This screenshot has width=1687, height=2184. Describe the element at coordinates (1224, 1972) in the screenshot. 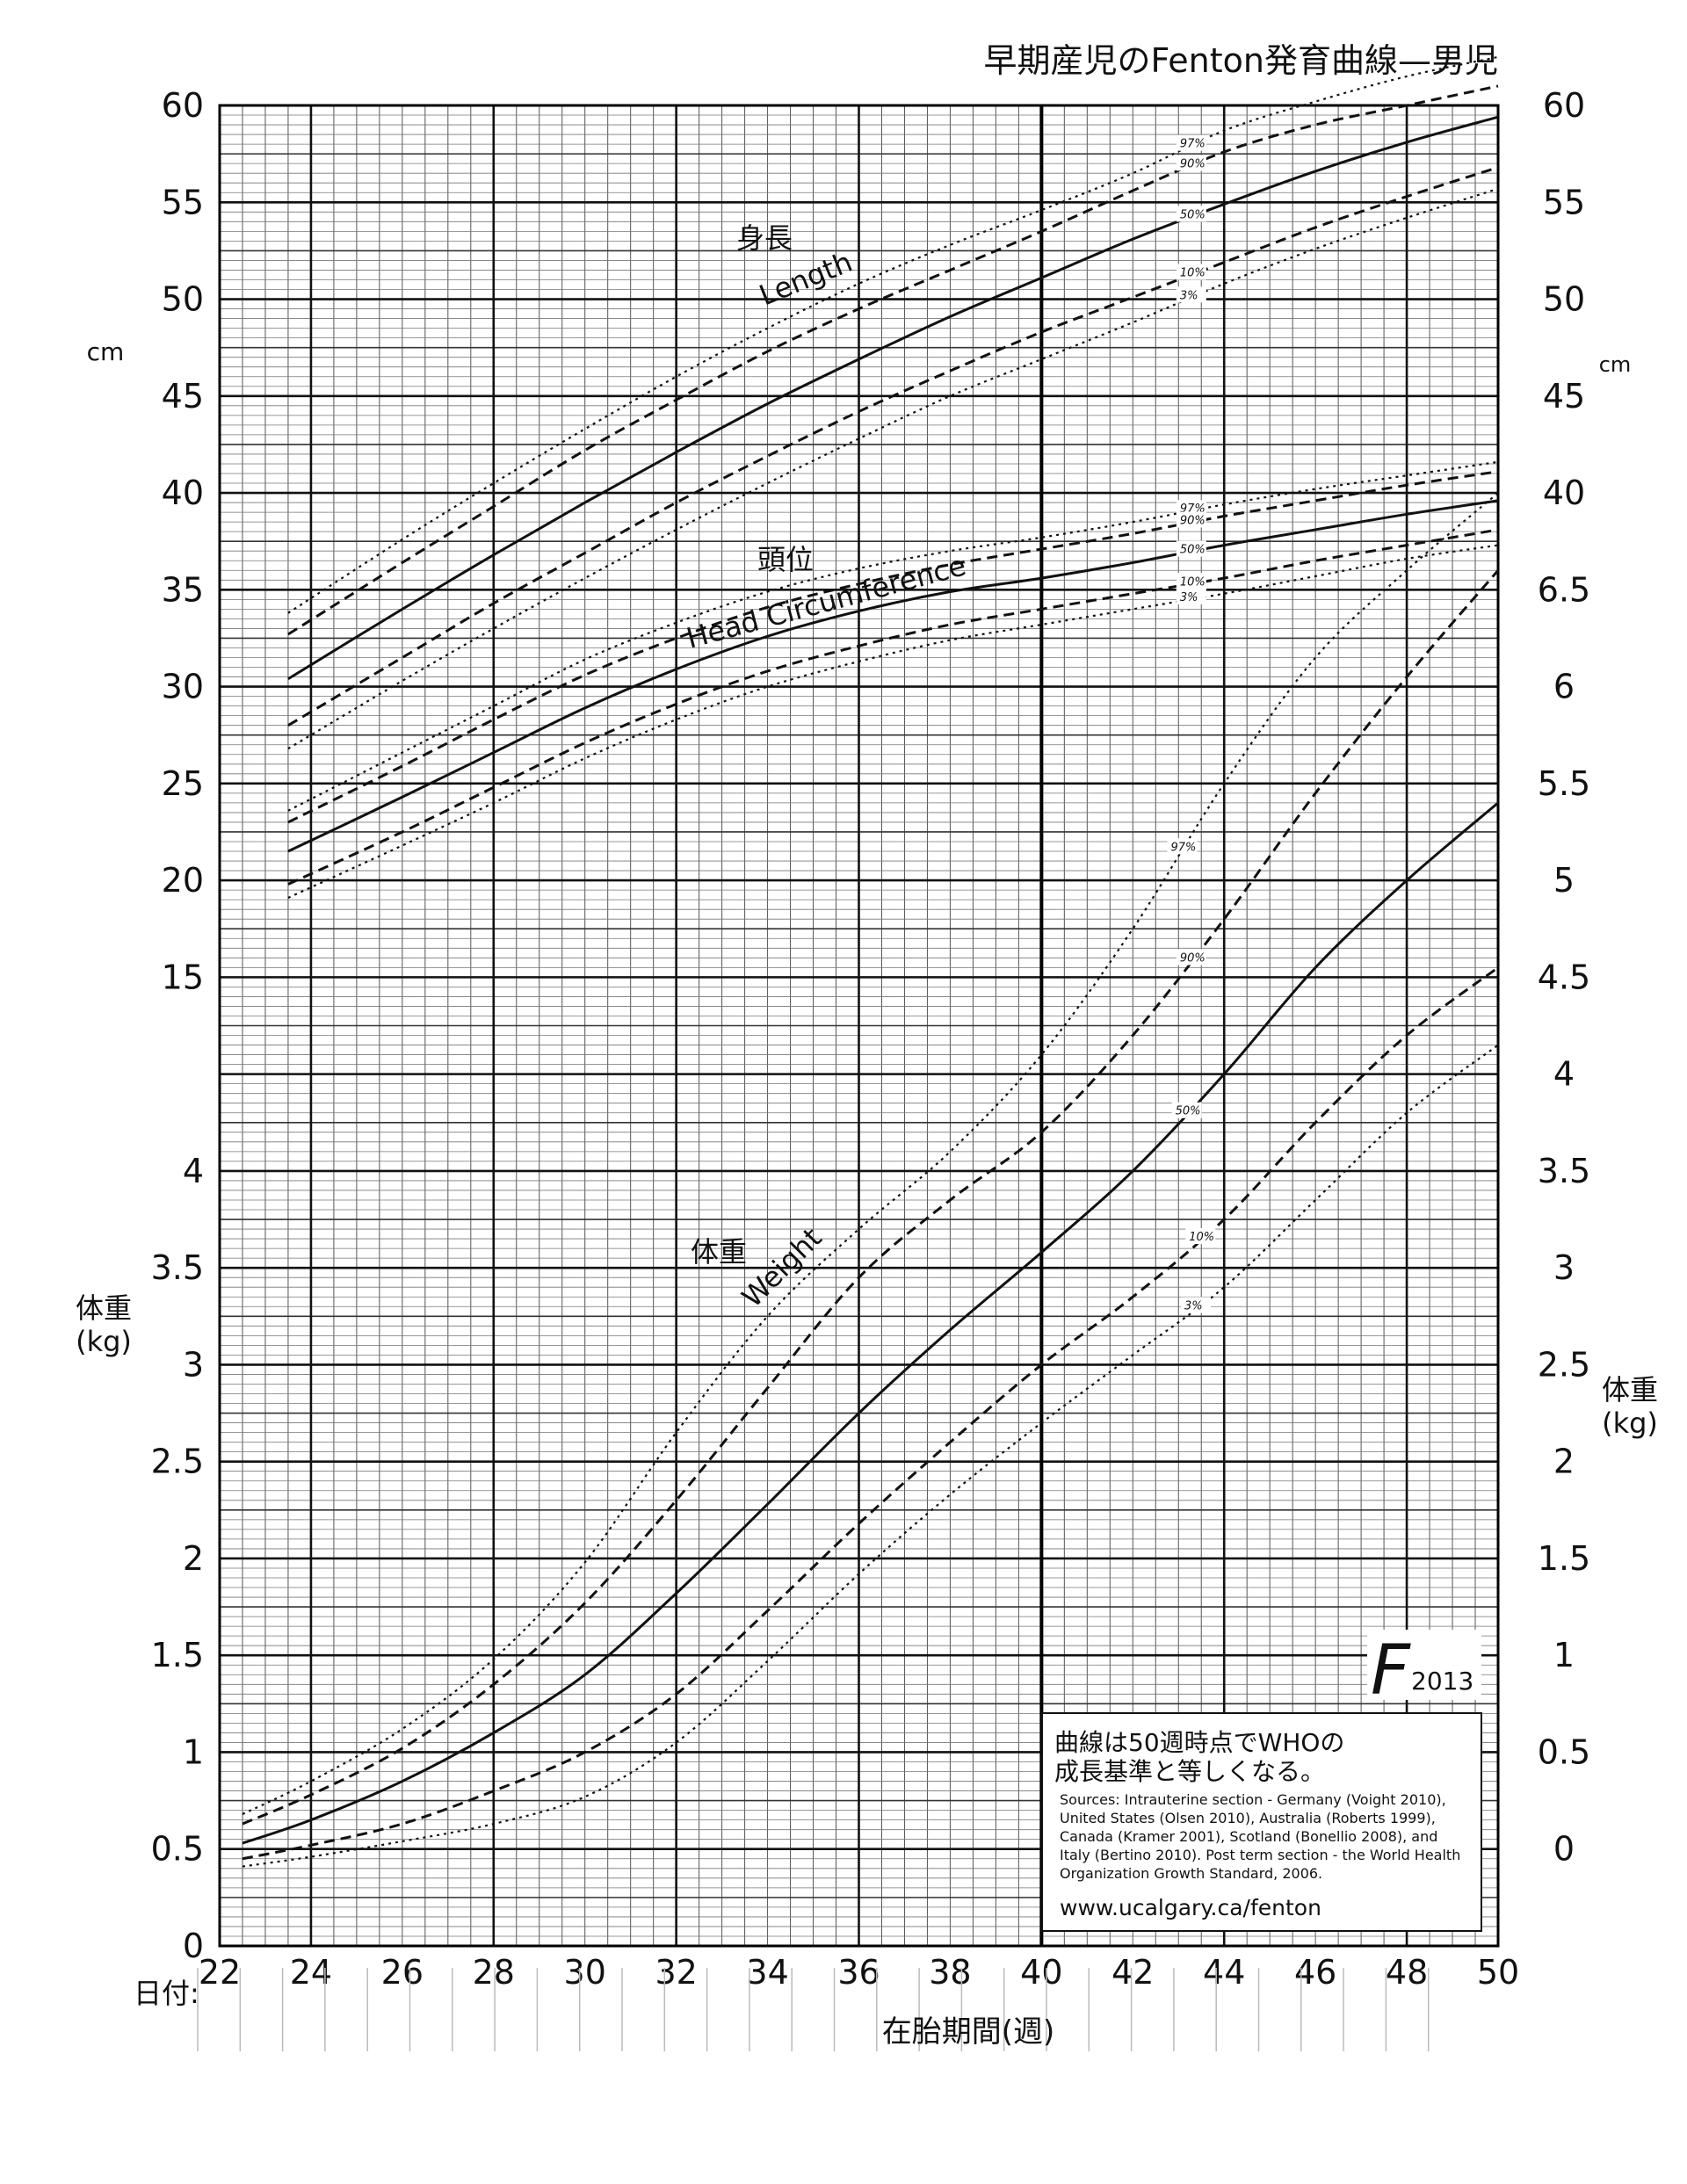

I see `x-tick-label: 44` at that location.